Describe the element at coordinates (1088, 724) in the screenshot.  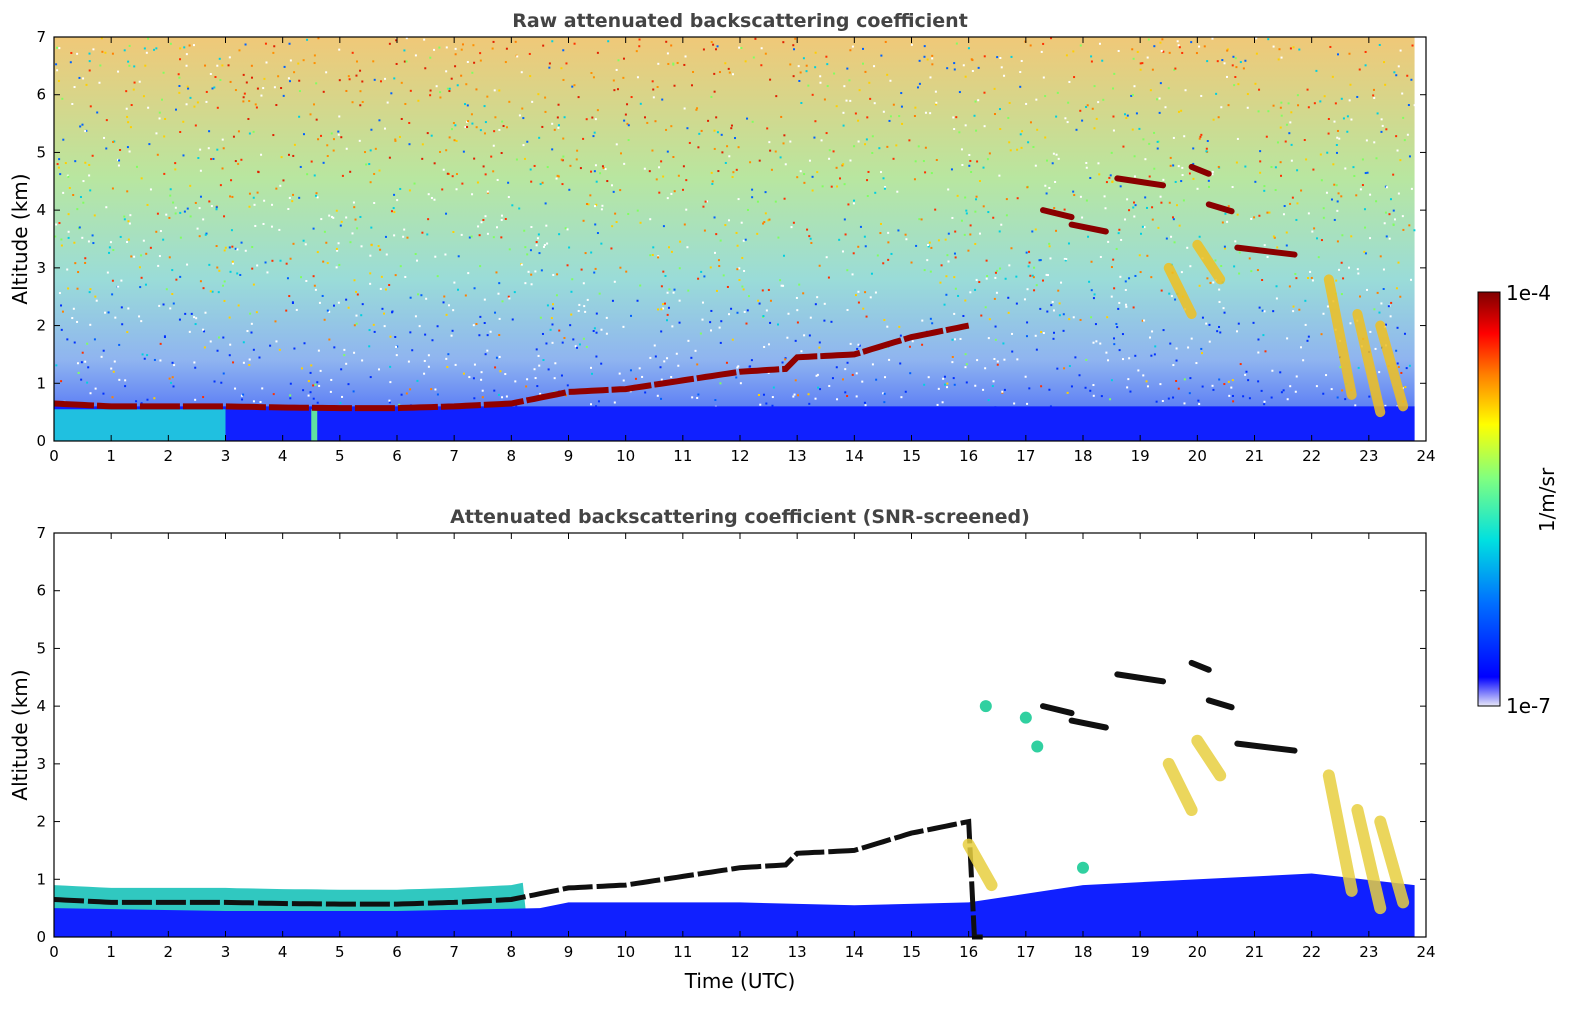
I see `cloud-layer` at that location.